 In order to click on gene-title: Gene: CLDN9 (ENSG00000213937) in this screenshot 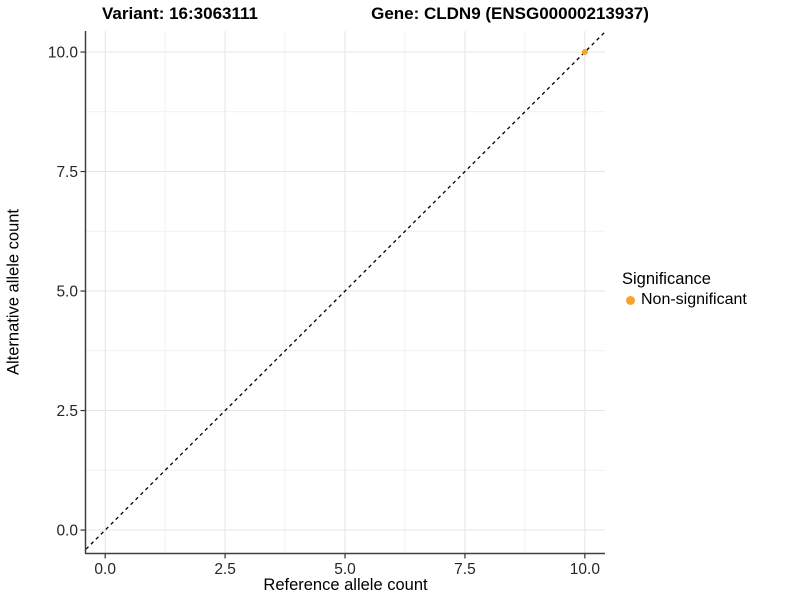, I will do `click(510, 13)`.